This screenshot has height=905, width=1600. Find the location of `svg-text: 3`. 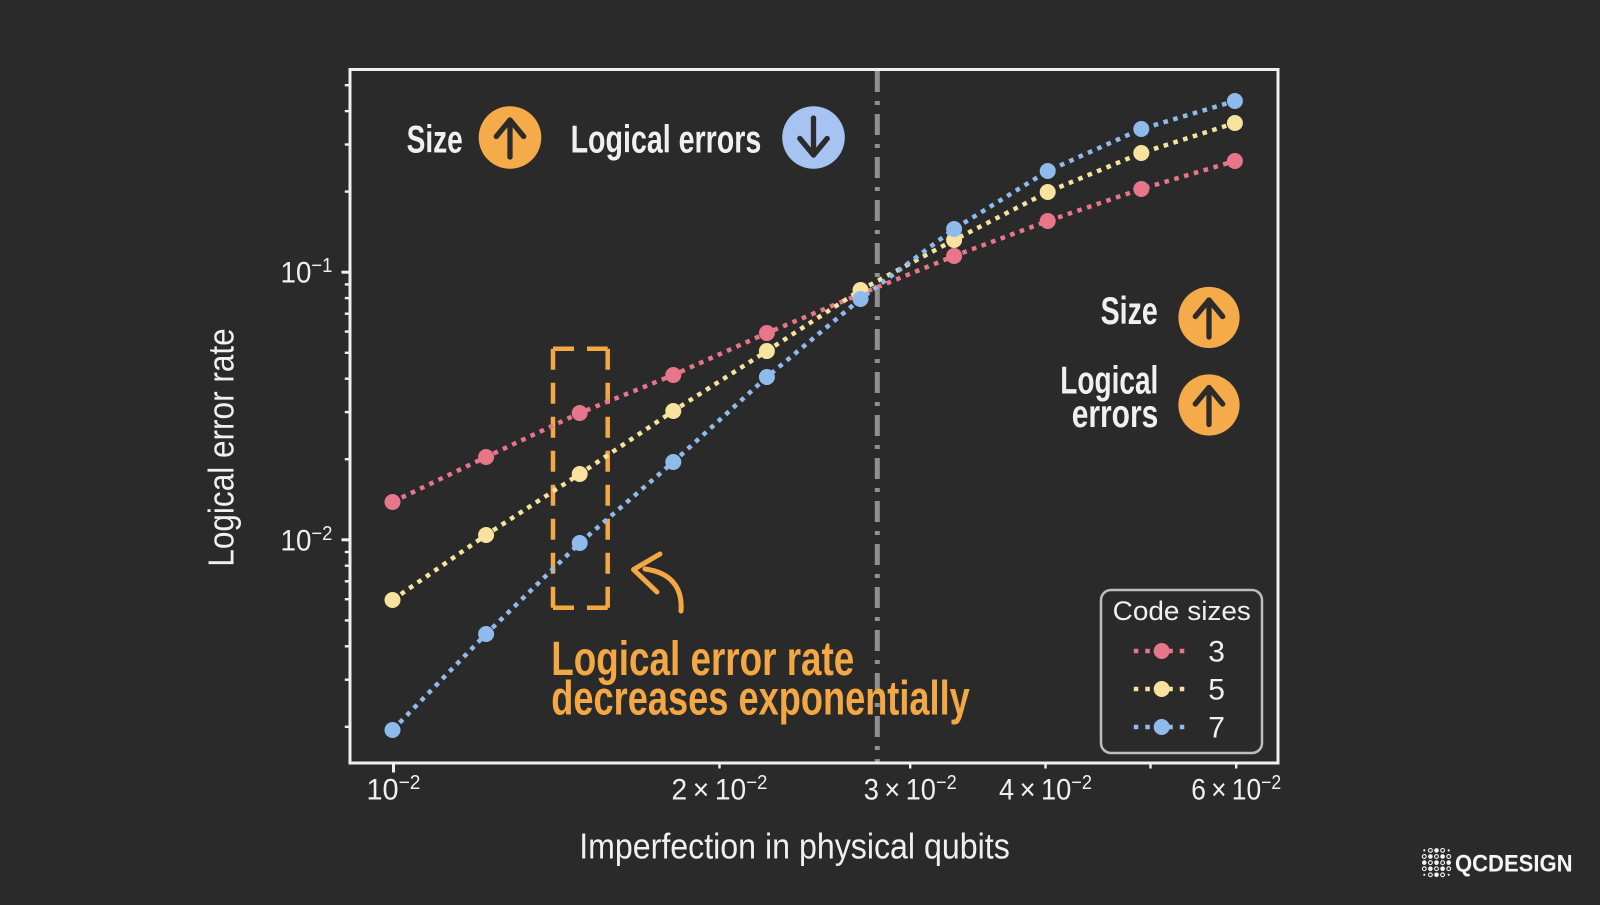

svg-text: 3 is located at coordinates (1216, 652).